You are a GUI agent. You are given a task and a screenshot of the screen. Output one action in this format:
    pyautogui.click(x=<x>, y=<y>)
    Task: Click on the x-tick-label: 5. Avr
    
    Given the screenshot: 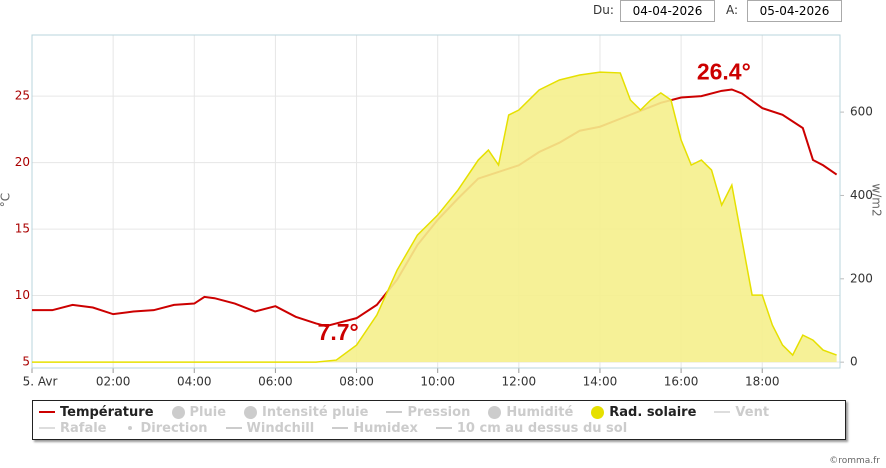 What is the action you would take?
    pyautogui.click(x=40, y=382)
    